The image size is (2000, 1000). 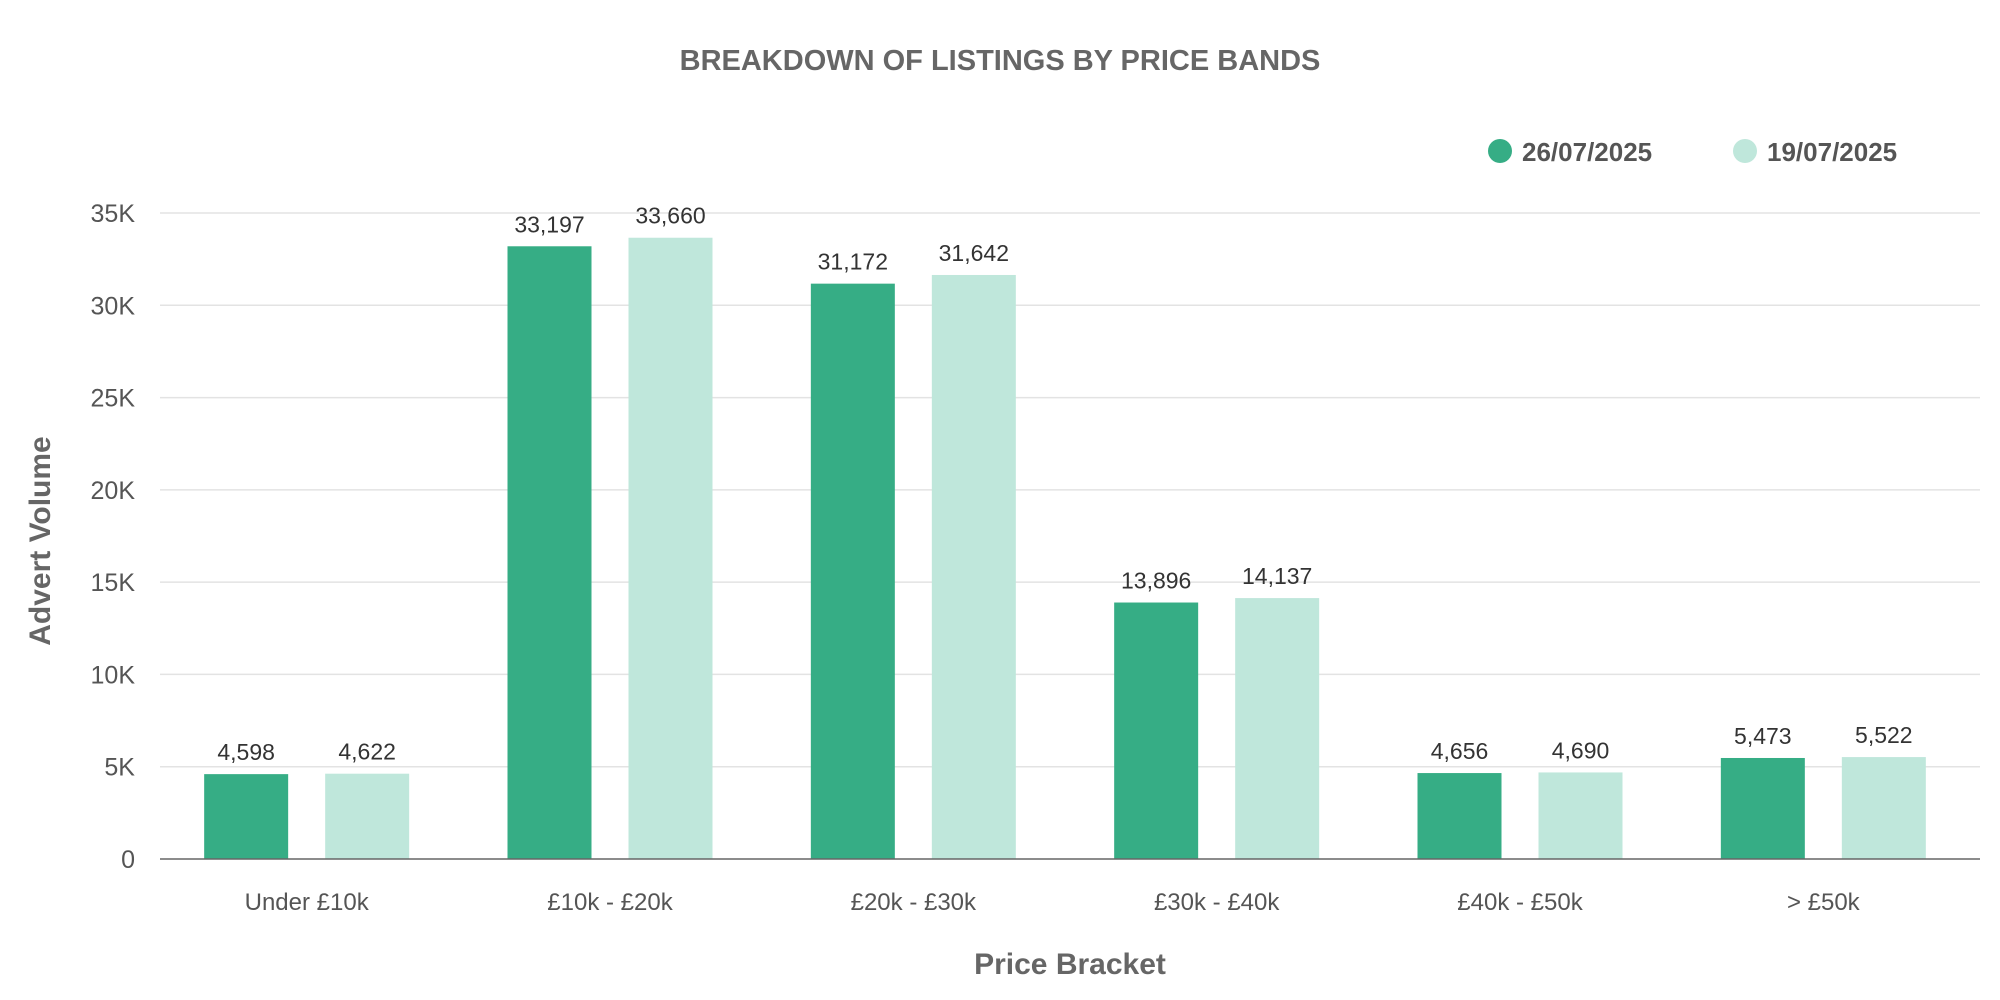 I want to click on data-label: 33,197, so click(x=549, y=224).